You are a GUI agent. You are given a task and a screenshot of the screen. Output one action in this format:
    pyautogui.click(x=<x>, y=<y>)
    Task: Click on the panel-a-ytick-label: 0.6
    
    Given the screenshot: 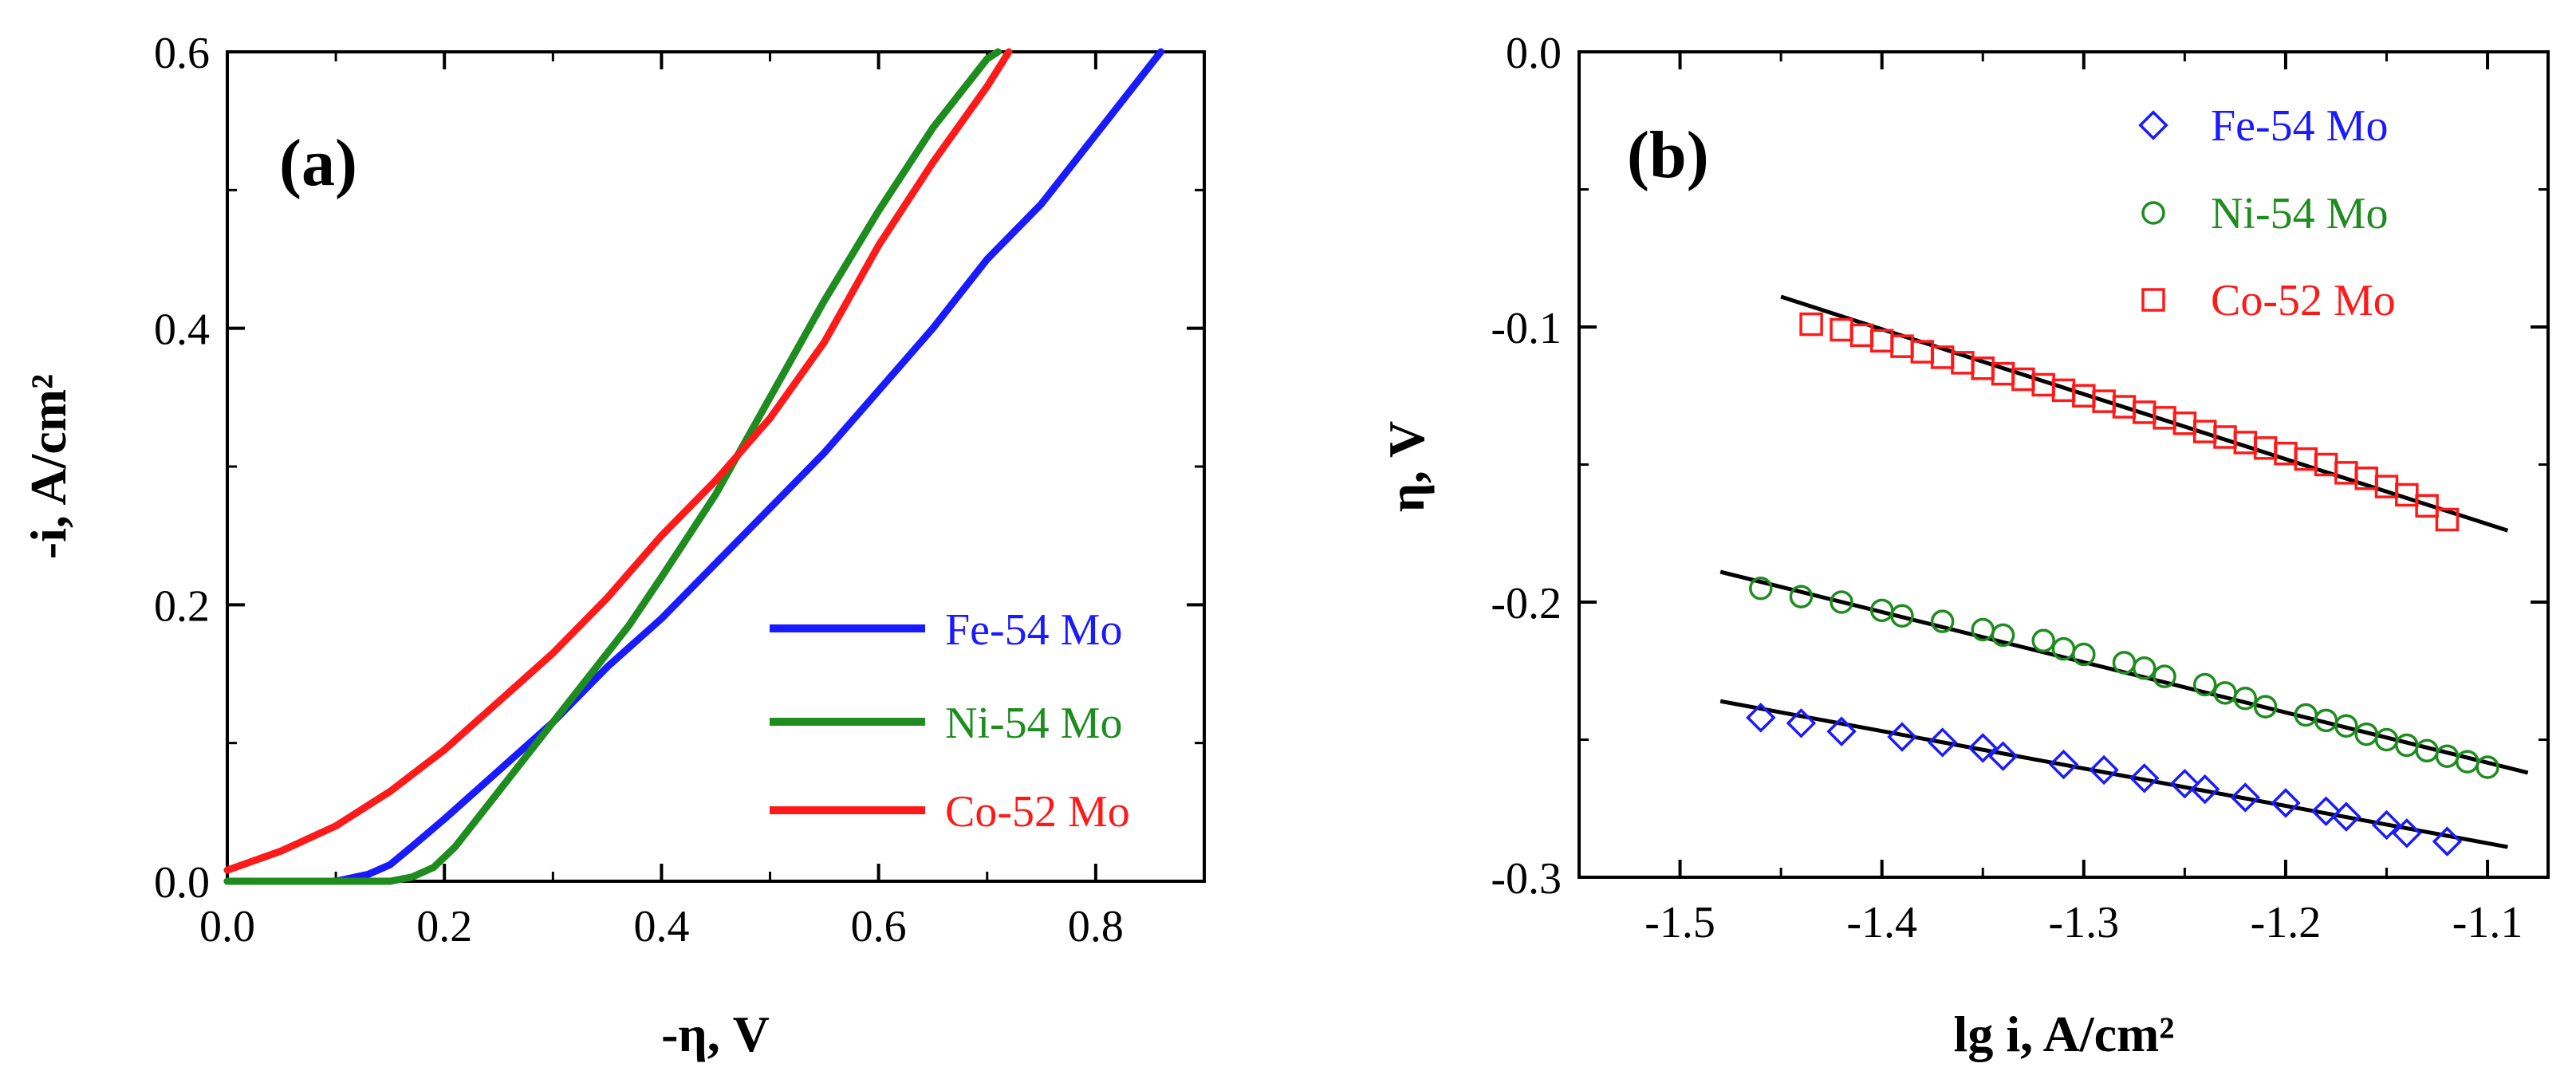 What is the action you would take?
    pyautogui.click(x=182, y=53)
    